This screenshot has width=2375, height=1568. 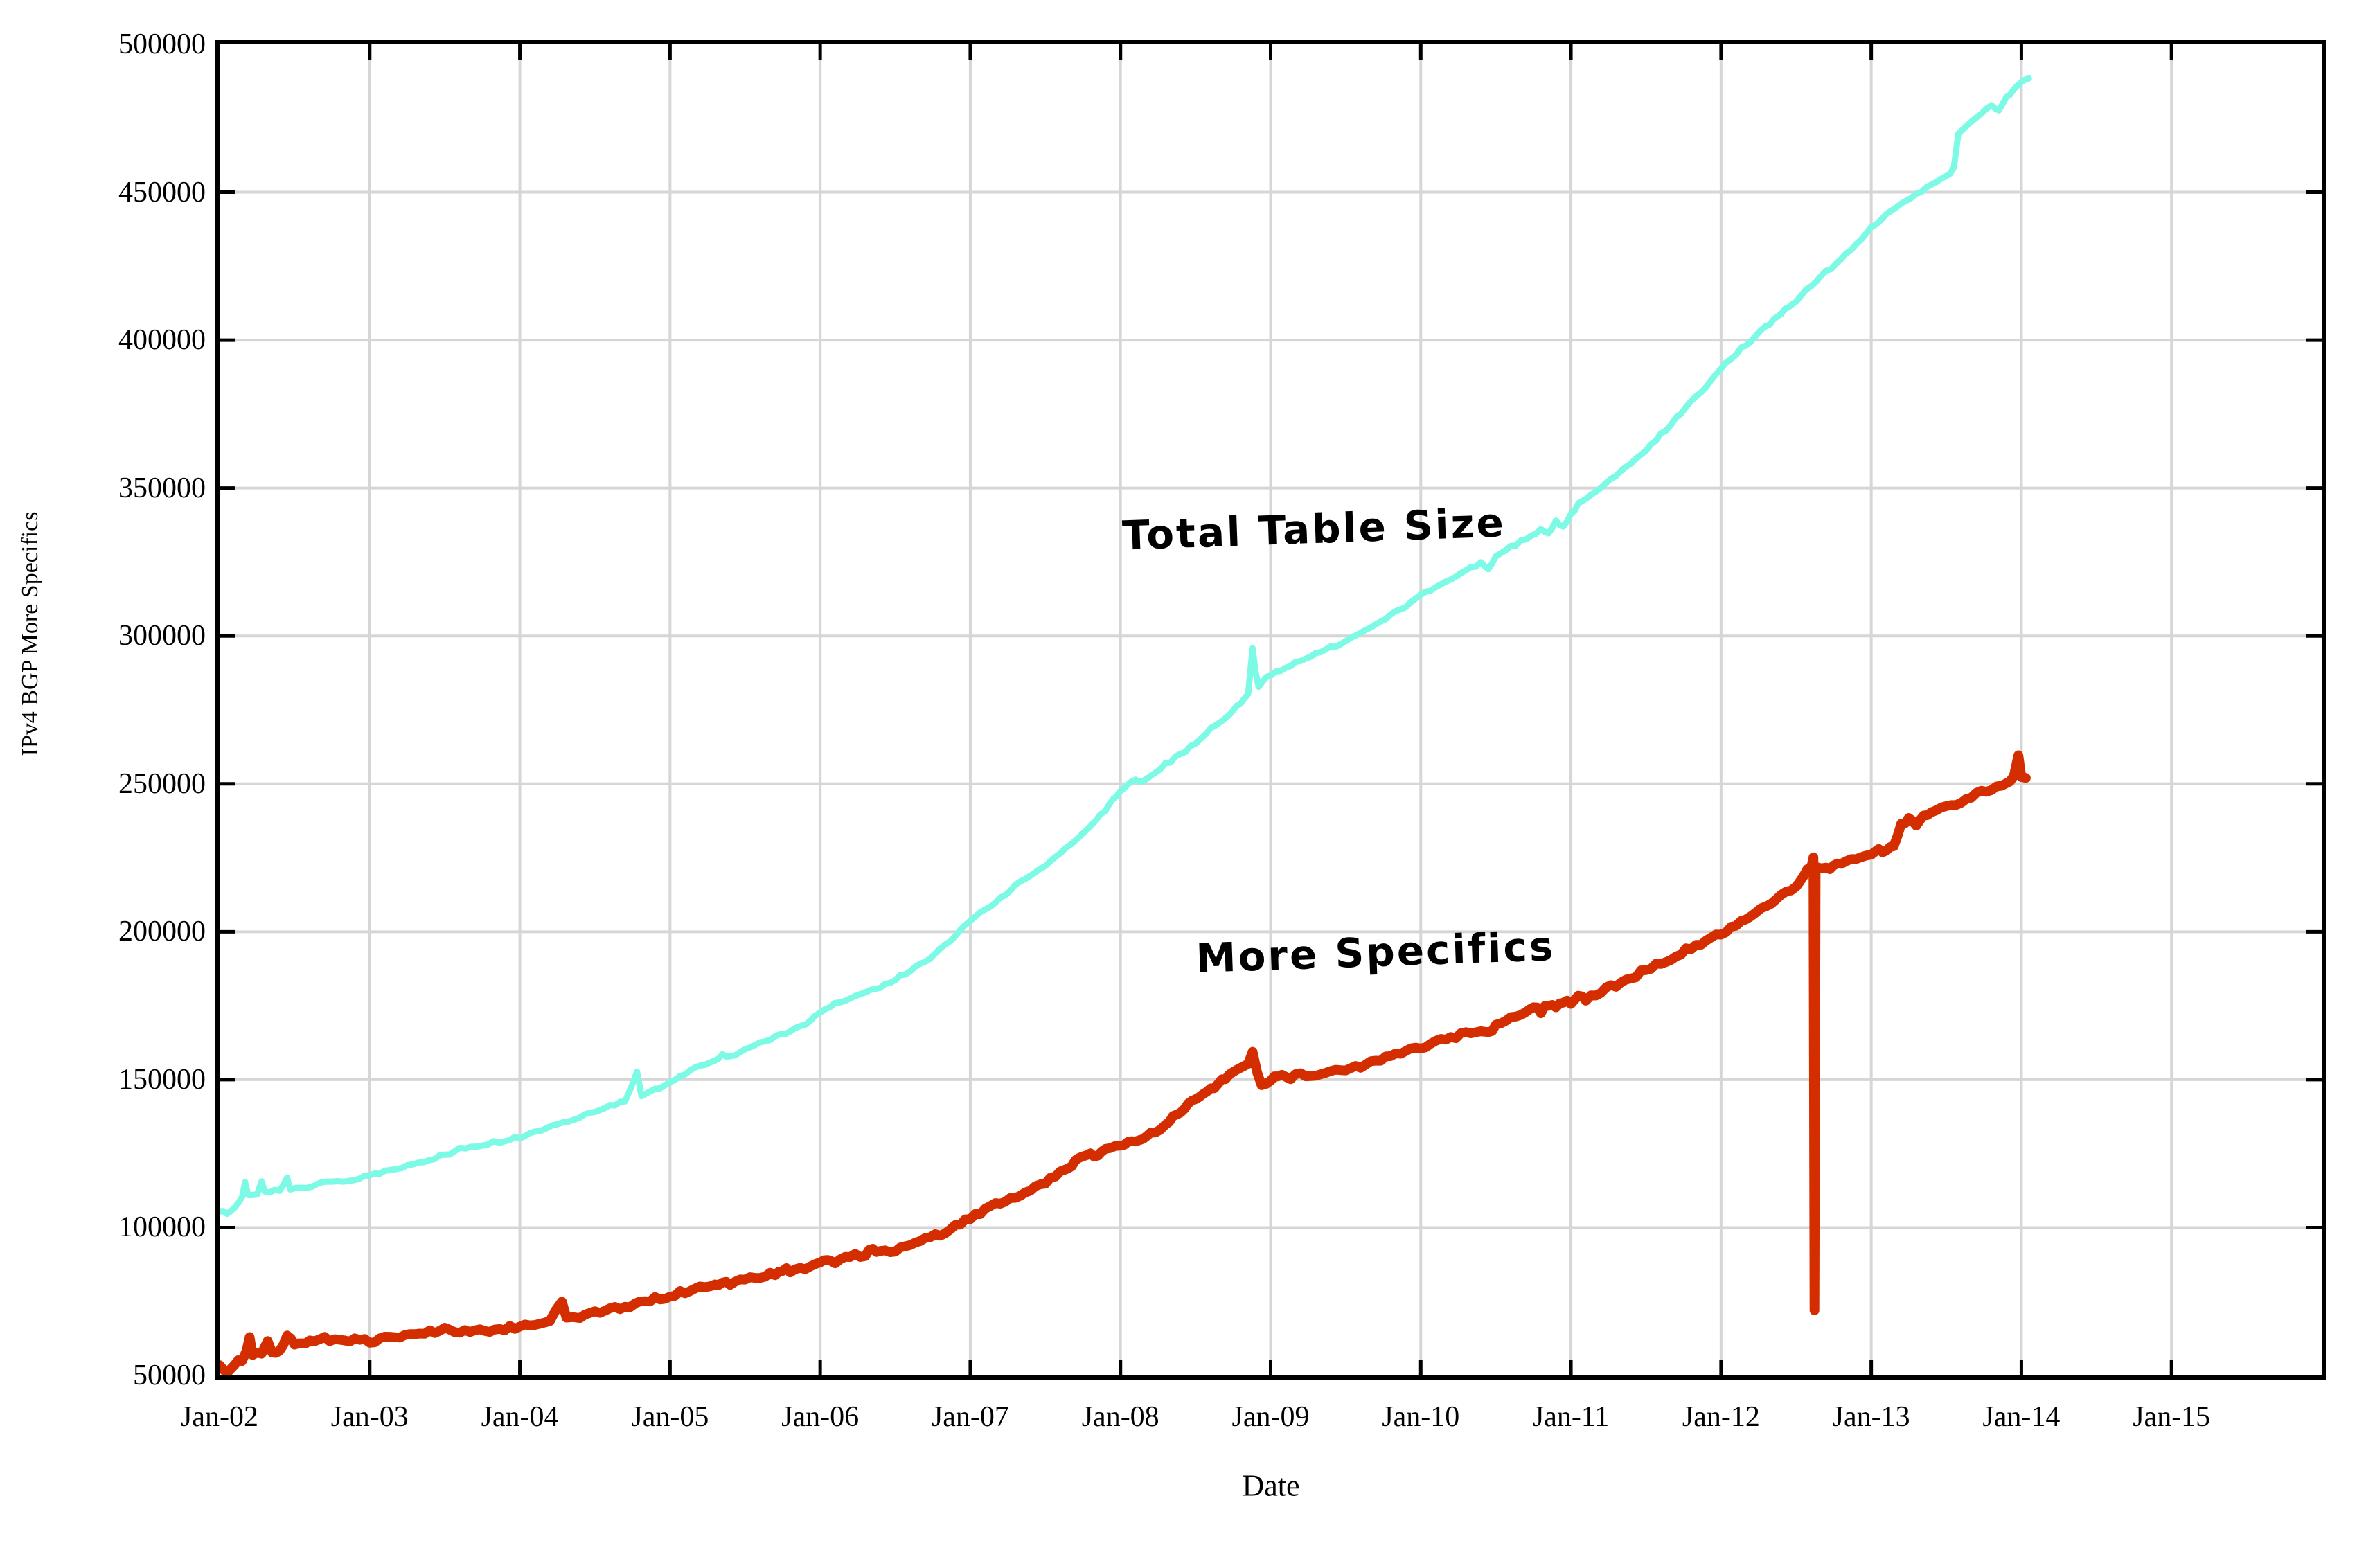 I want to click on y-tick-label: 150000, so click(x=162, y=1080).